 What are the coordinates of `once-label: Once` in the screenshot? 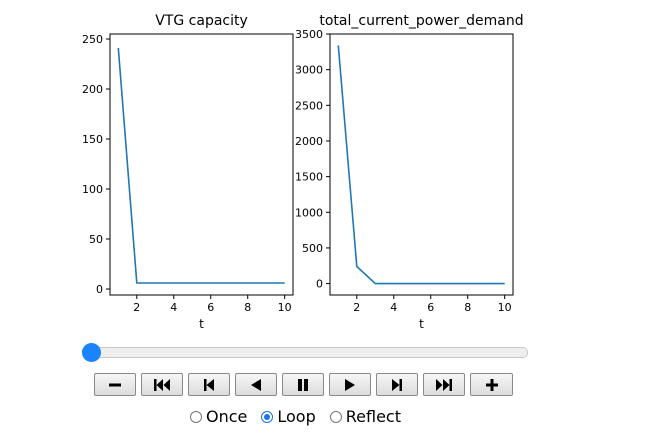 It's located at (227, 416).